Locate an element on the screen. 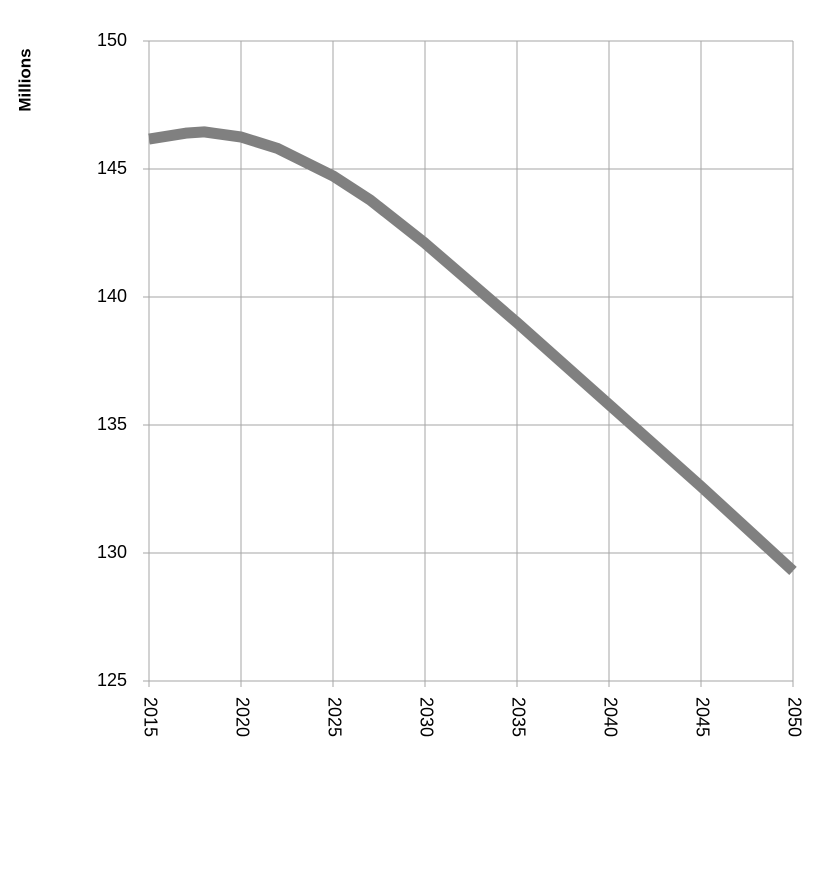 Image resolution: width=823 pixels, height=879 pixels. x-tick-label: 2050 is located at coordinates (794, 717).